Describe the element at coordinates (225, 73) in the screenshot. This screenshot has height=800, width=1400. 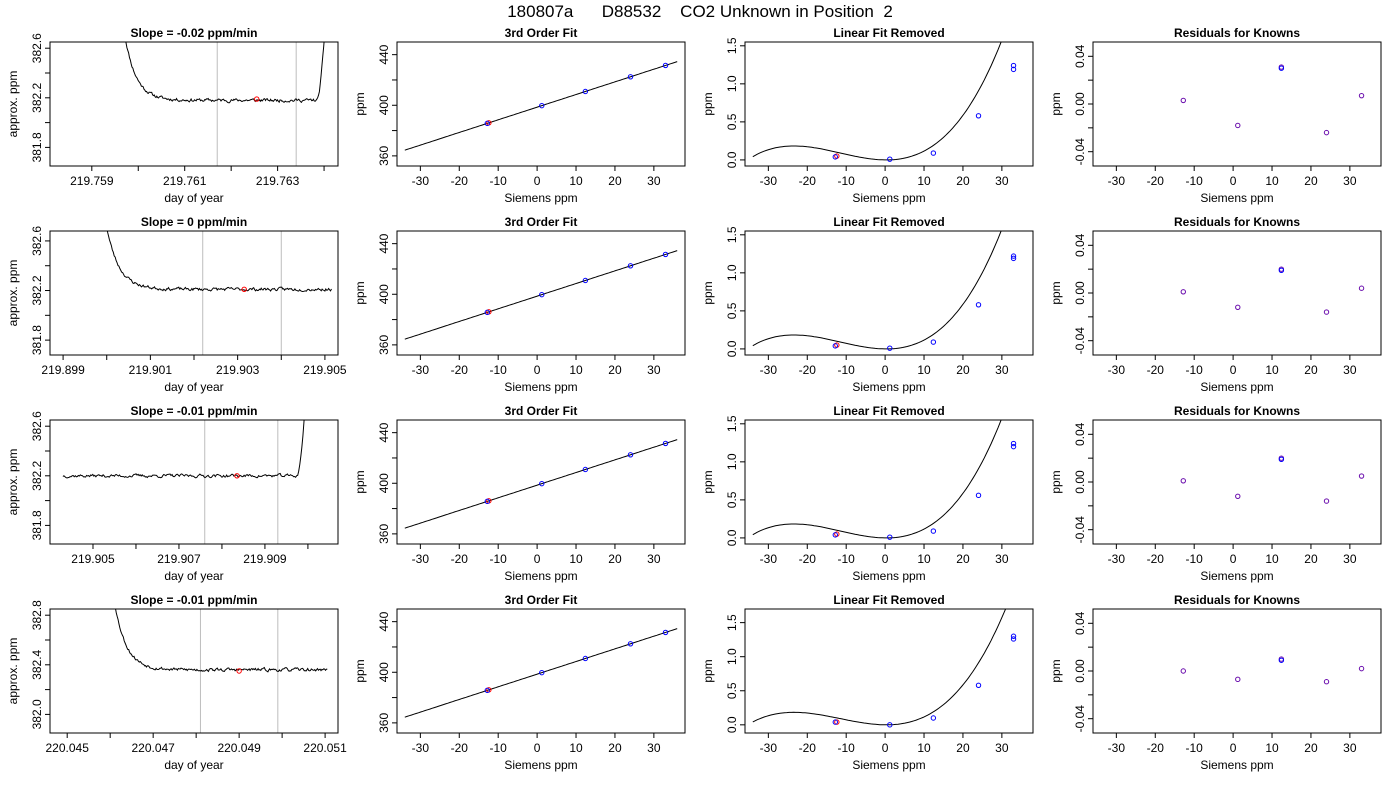
I see `trace-line` at that location.